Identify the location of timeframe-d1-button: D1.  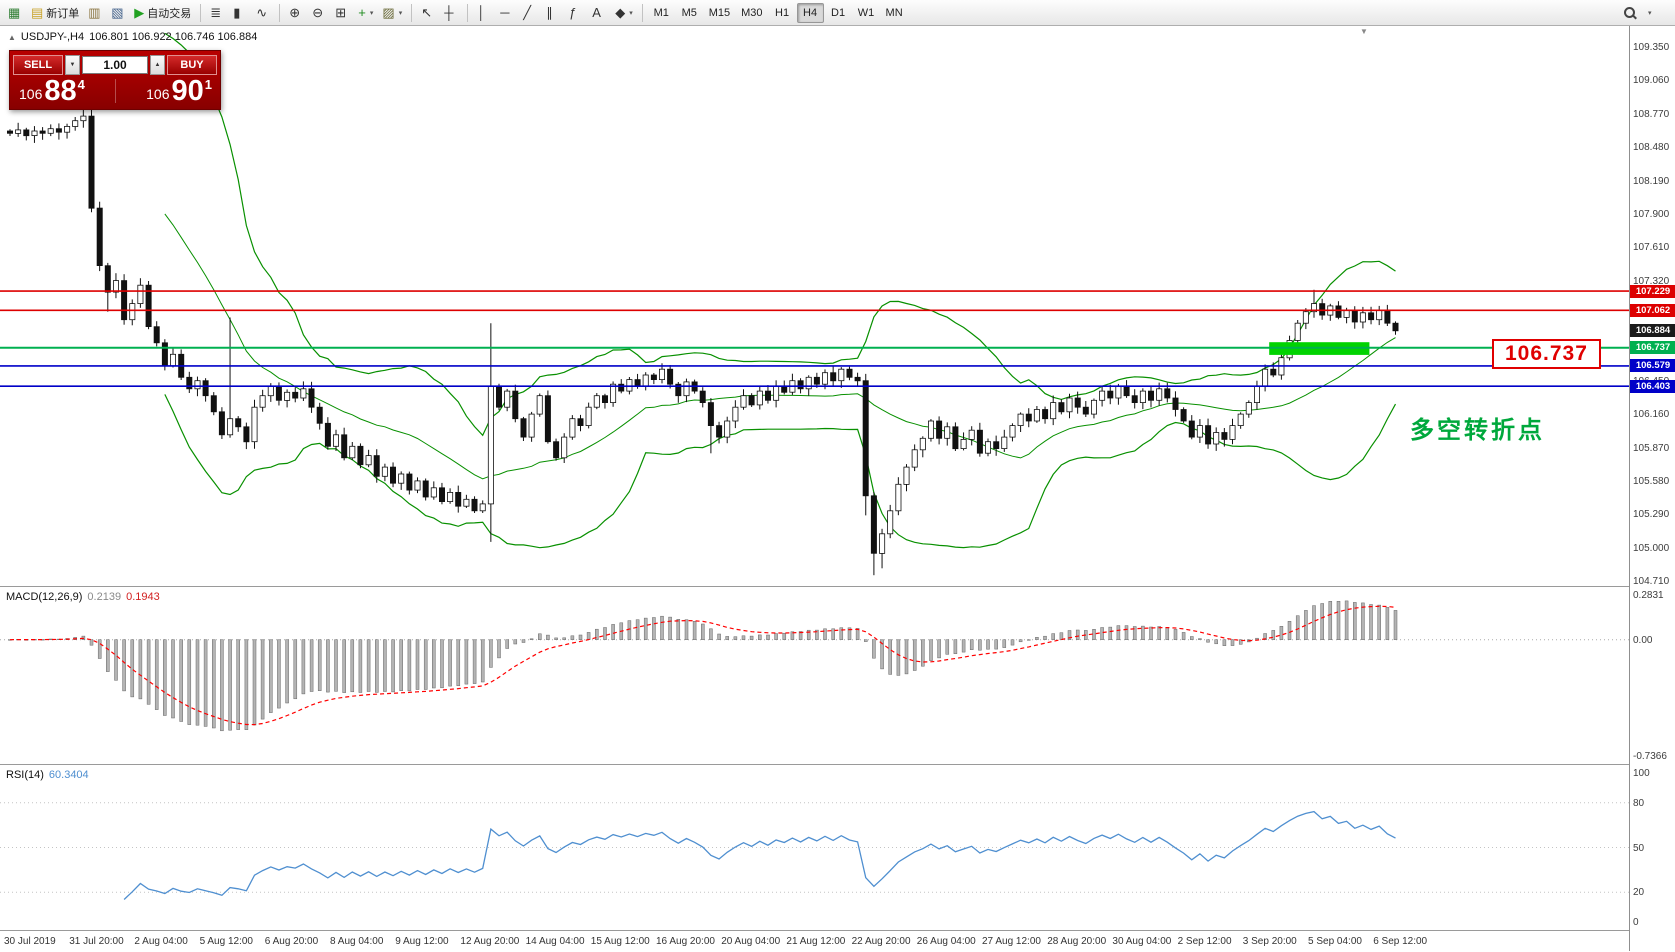
(838, 13).